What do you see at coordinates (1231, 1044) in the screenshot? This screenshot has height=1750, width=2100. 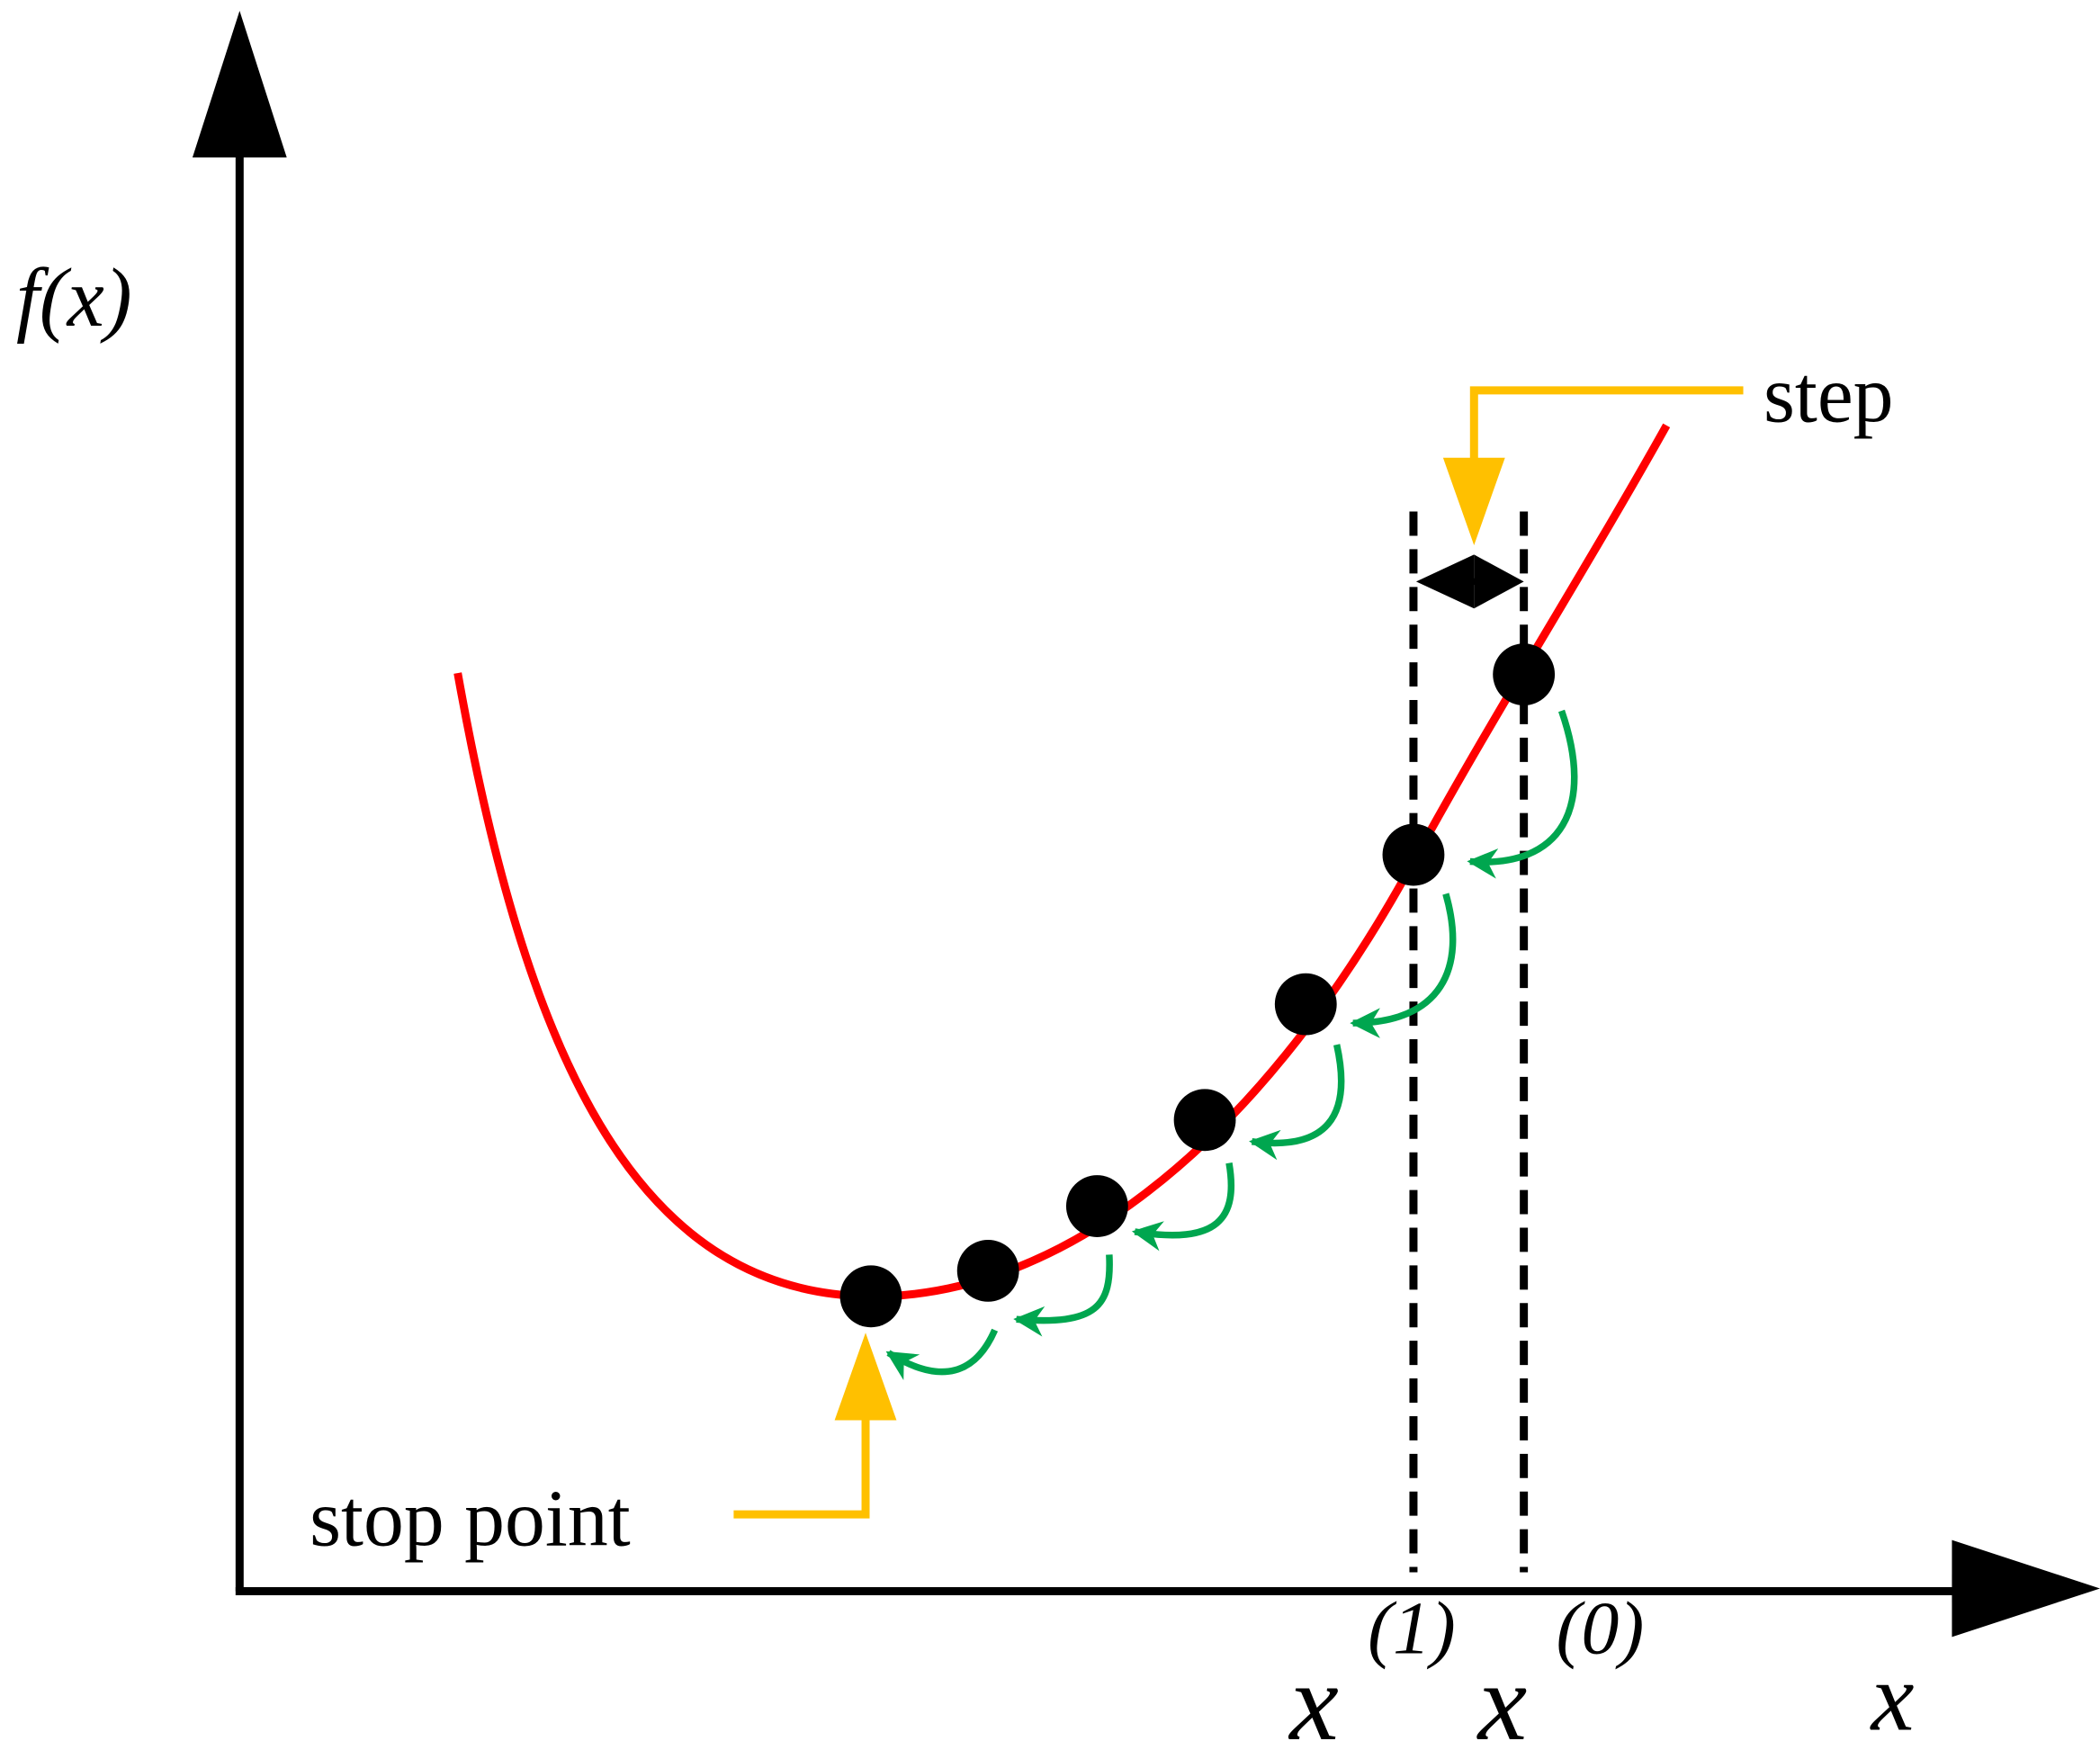 I see `descent-arrows` at bounding box center [1231, 1044].